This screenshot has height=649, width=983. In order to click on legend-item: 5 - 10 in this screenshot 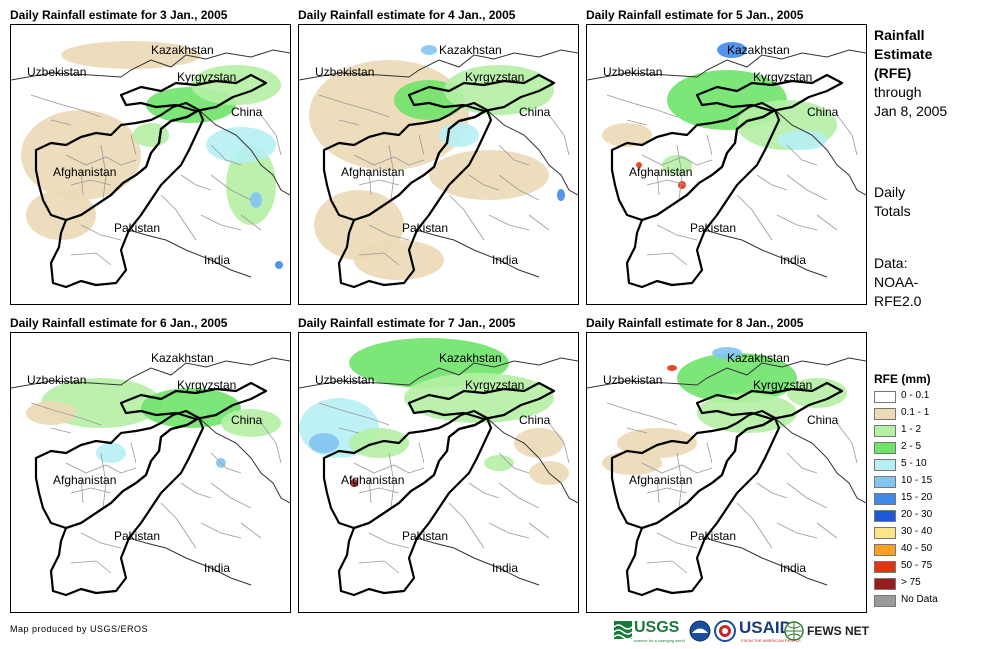, I will do `click(924, 466)`.